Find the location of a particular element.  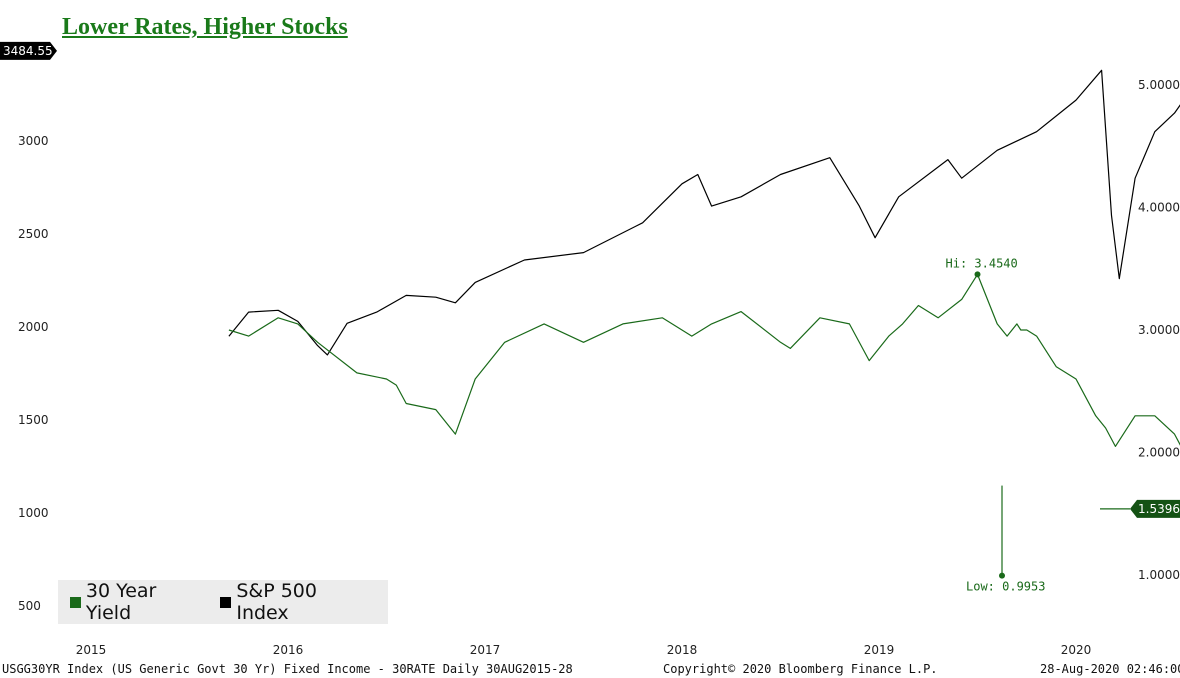

right-axis-ticks: 1.0000 2.0000 3.0000 4.0000 5.0000 is located at coordinates (1159, 330).